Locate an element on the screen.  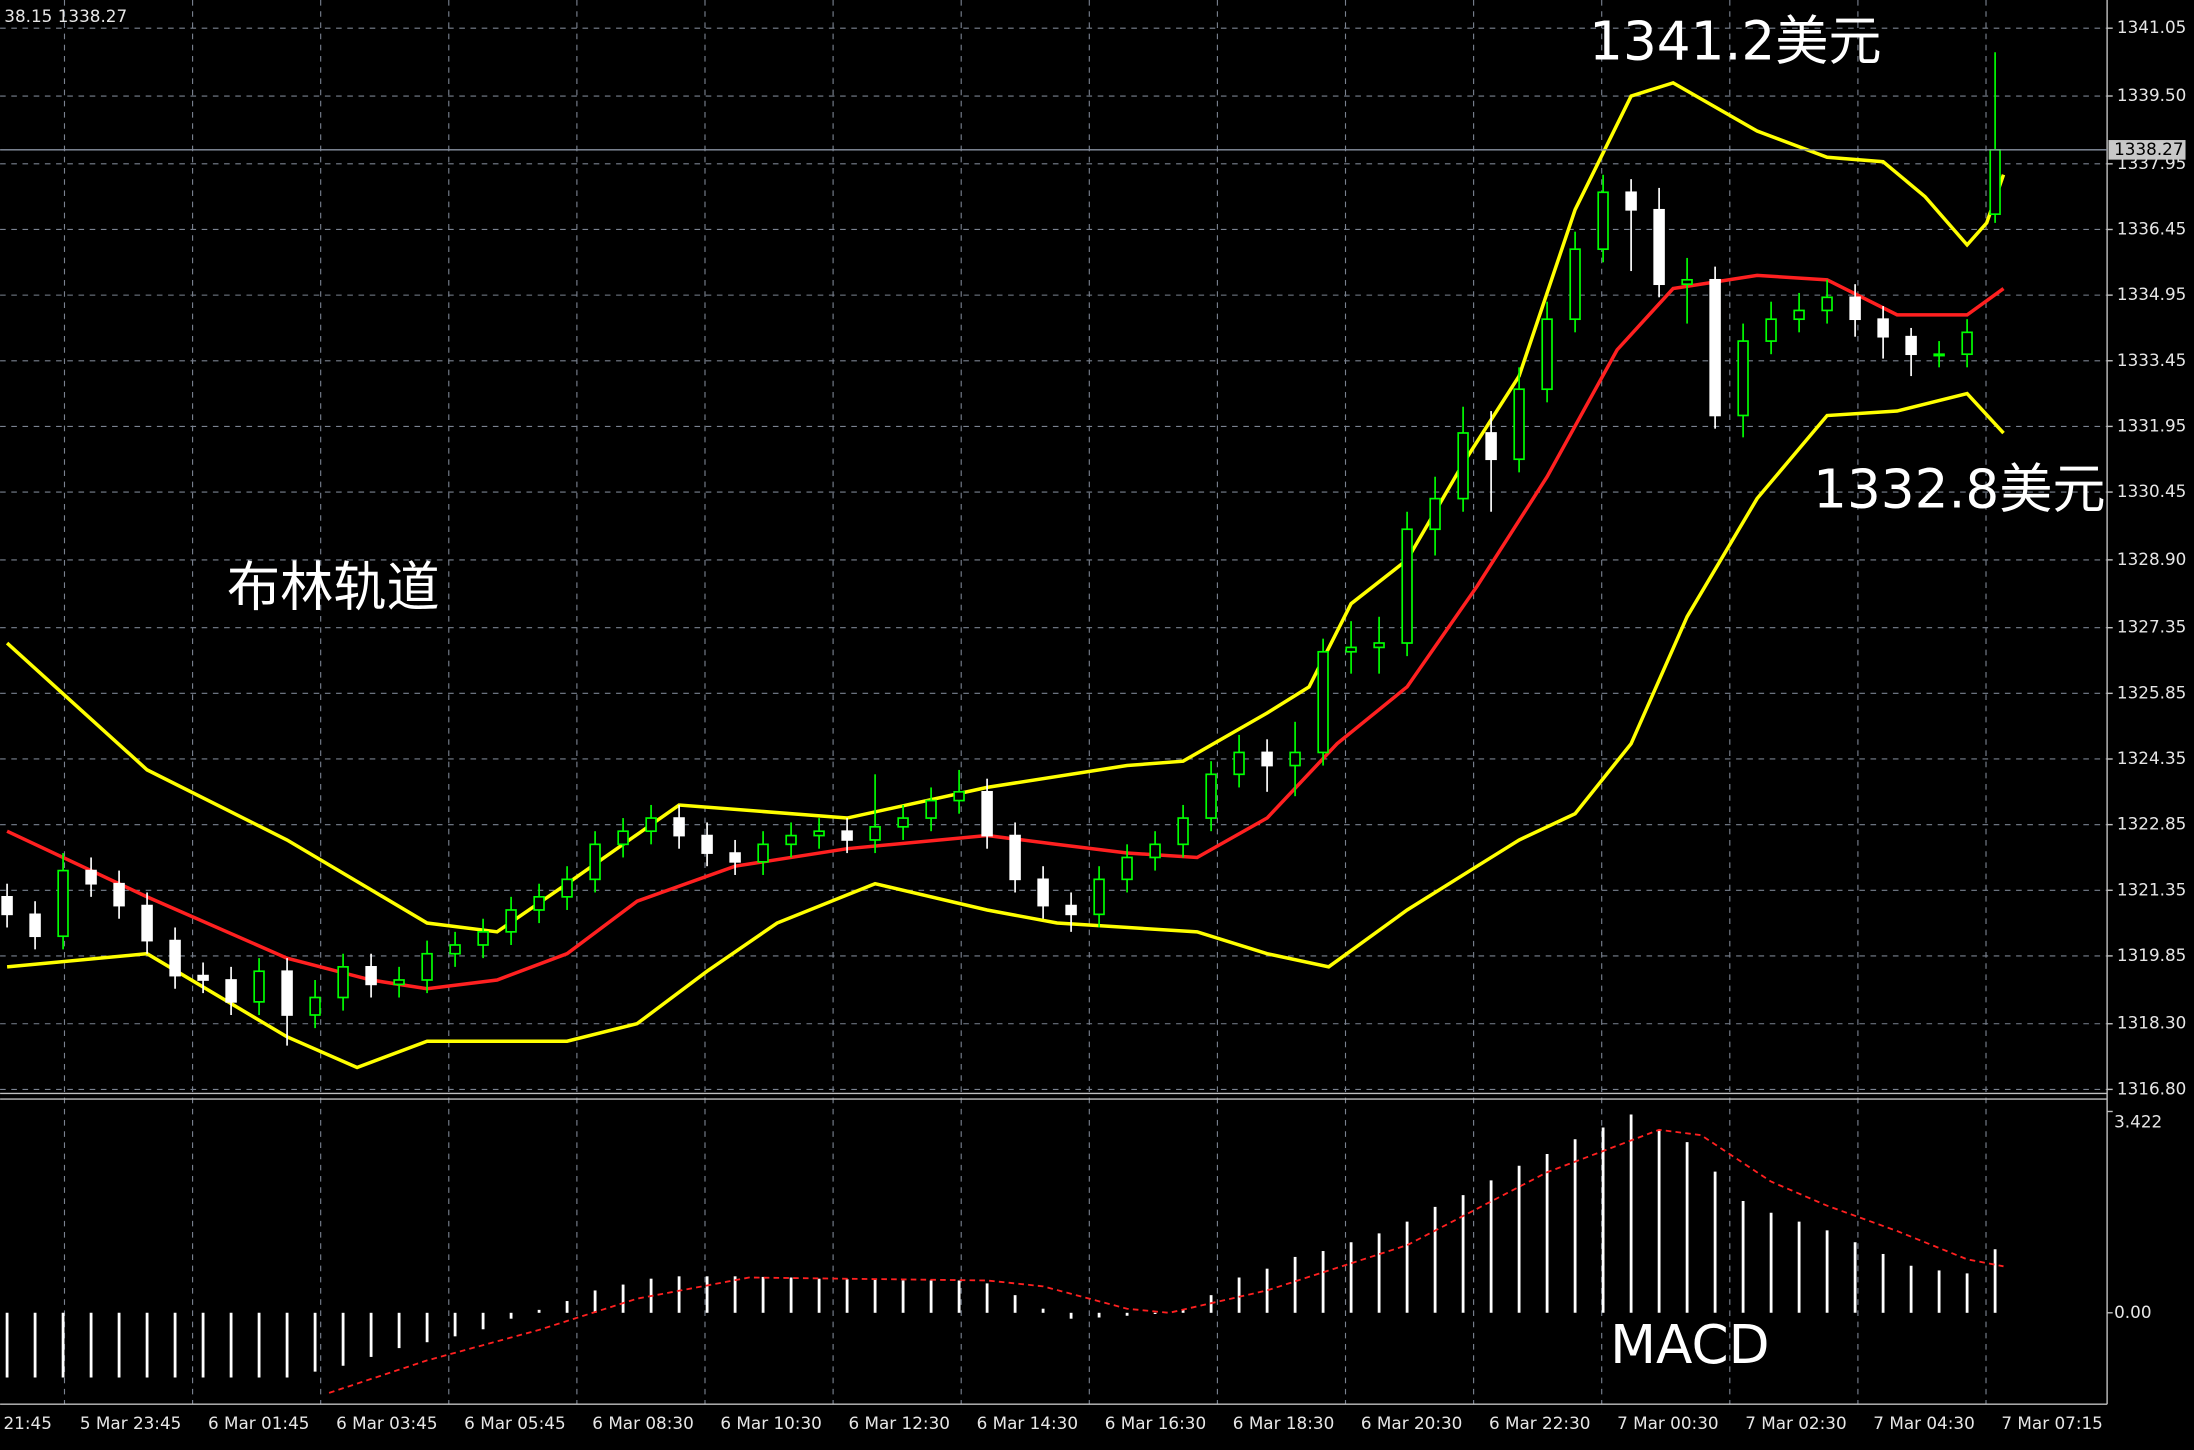
x-tick-label: 6 Mar 01:45 is located at coordinates (258, 1423).